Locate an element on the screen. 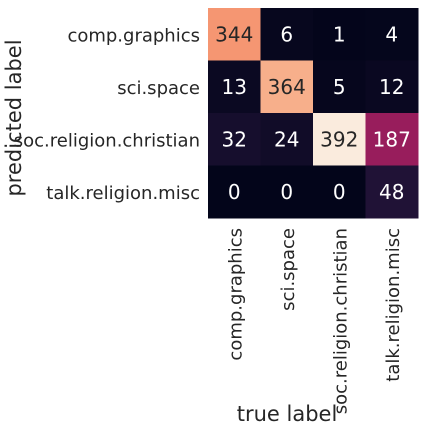 The height and width of the screenshot is (434, 434). cell-value-label: 344 is located at coordinates (234, 34).